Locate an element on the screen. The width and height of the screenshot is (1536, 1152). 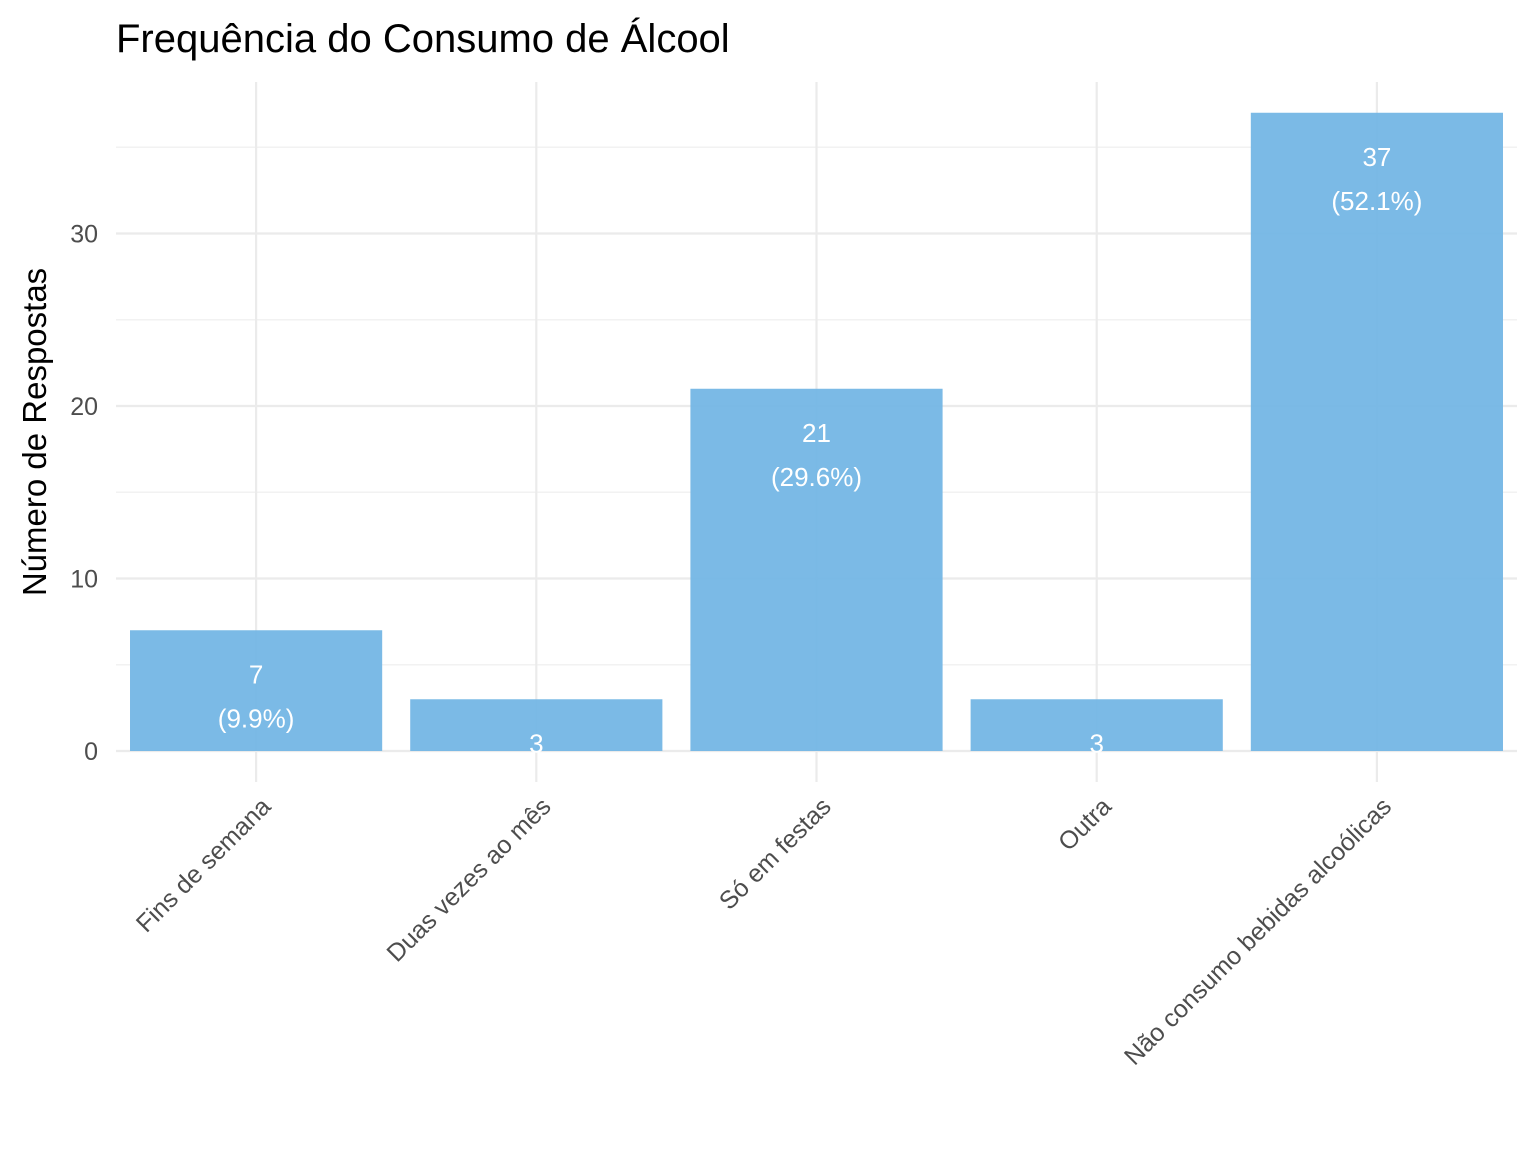
x-tick-label: Outra is located at coordinates (1085, 824).